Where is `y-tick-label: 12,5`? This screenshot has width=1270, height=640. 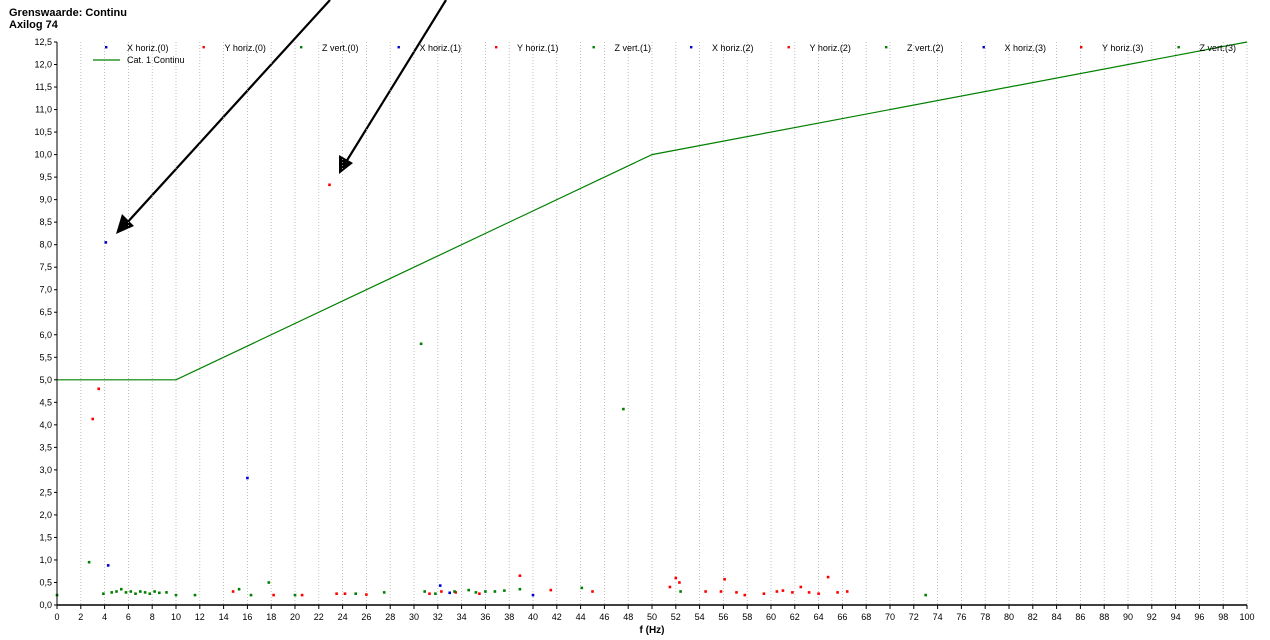
y-tick-label: 12,5 is located at coordinates (43, 42).